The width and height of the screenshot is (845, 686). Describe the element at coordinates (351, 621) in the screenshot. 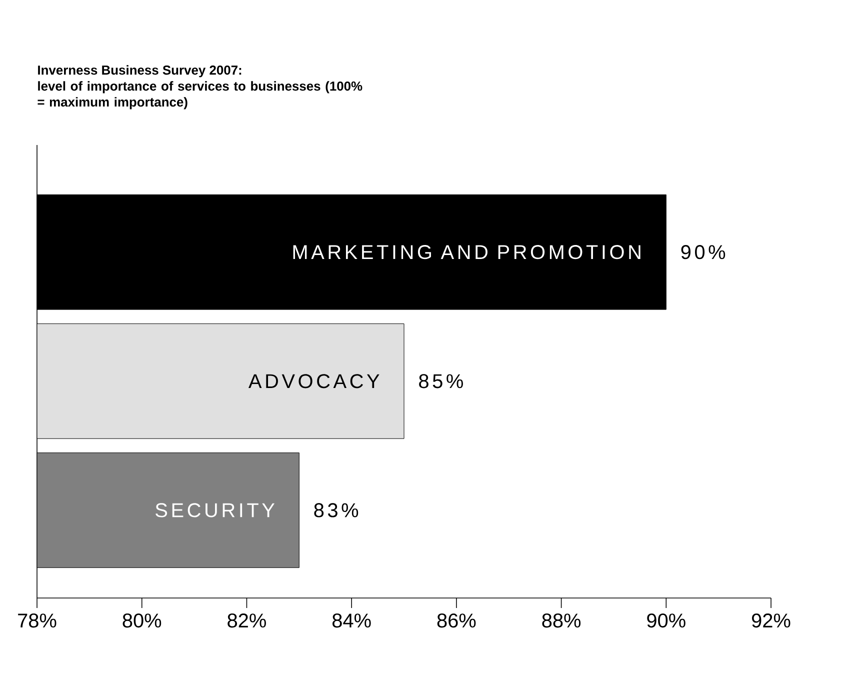

I see `x-tick-label: 84%` at that location.